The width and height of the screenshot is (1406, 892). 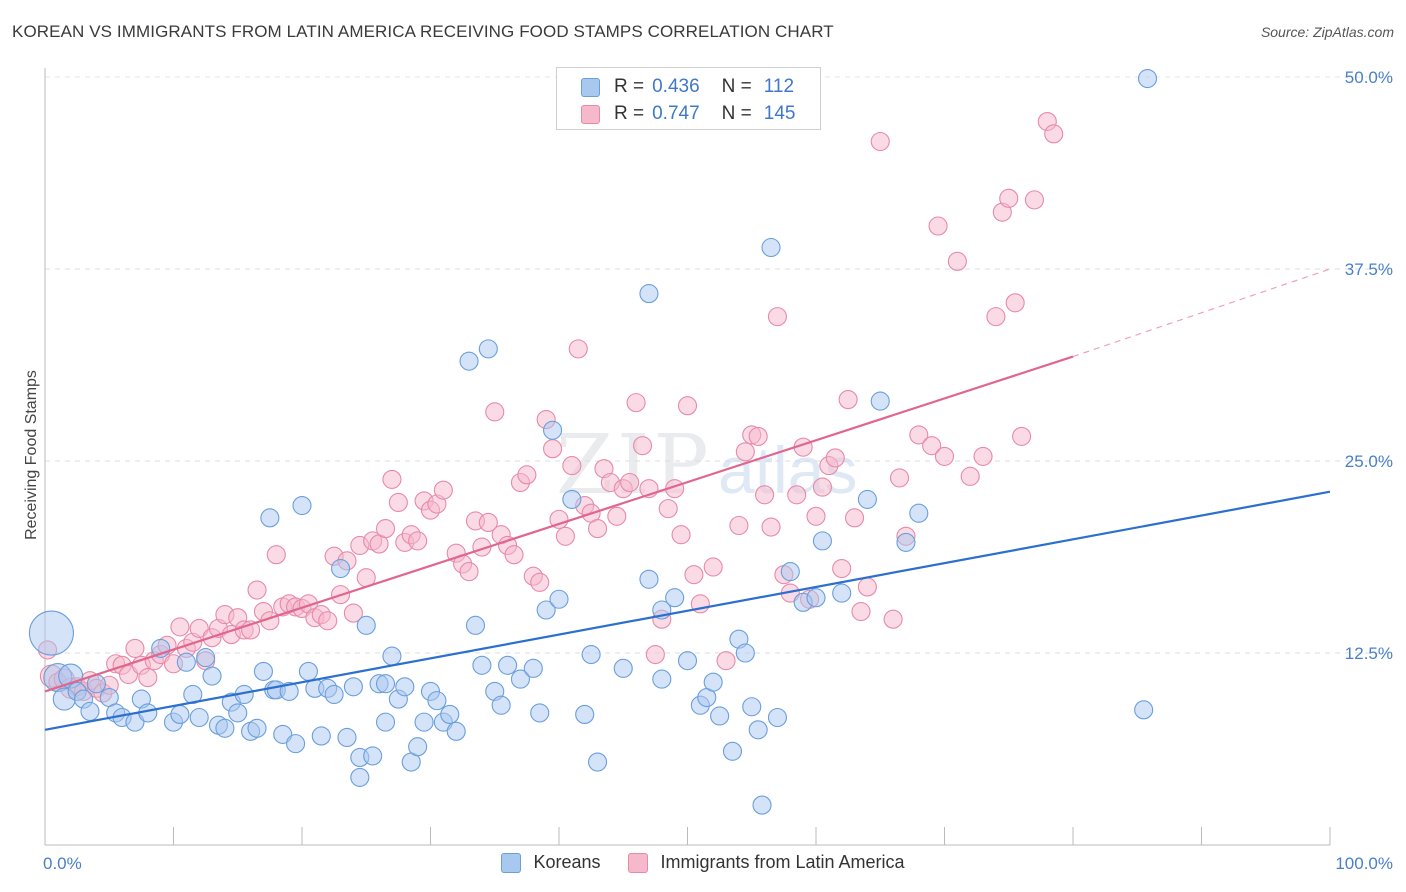 I want to click on legend-item-koreans: Koreans, so click(x=550, y=862).